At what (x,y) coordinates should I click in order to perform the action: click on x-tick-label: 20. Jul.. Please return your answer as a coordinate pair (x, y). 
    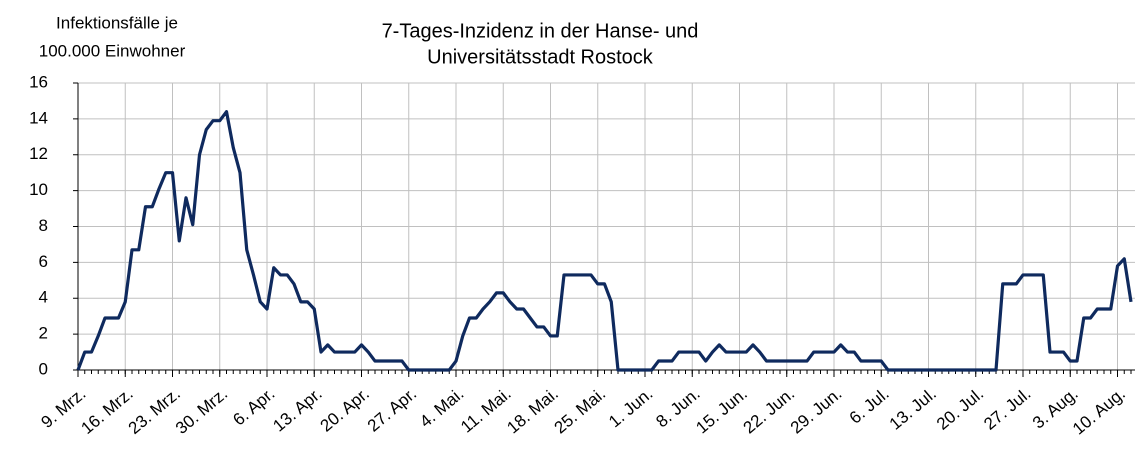
    Looking at the image, I should click on (960, 409).